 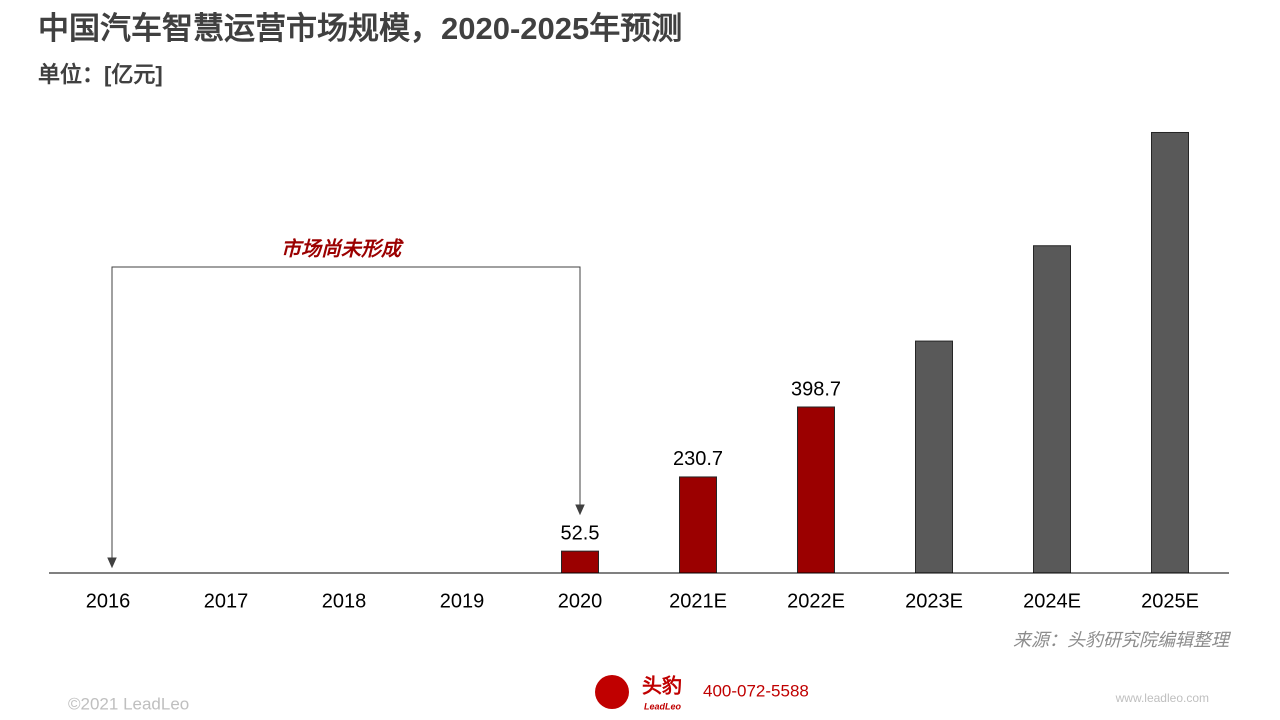 What do you see at coordinates (1170, 601) in the screenshot?
I see `x-tick-label: 2025E` at bounding box center [1170, 601].